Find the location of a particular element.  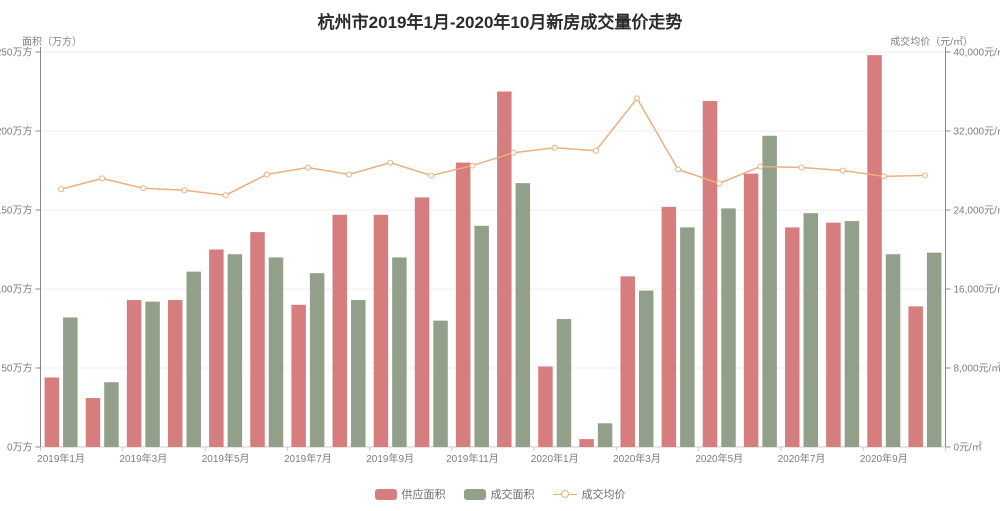

legend-item-price: 成交均价 is located at coordinates (589, 494).